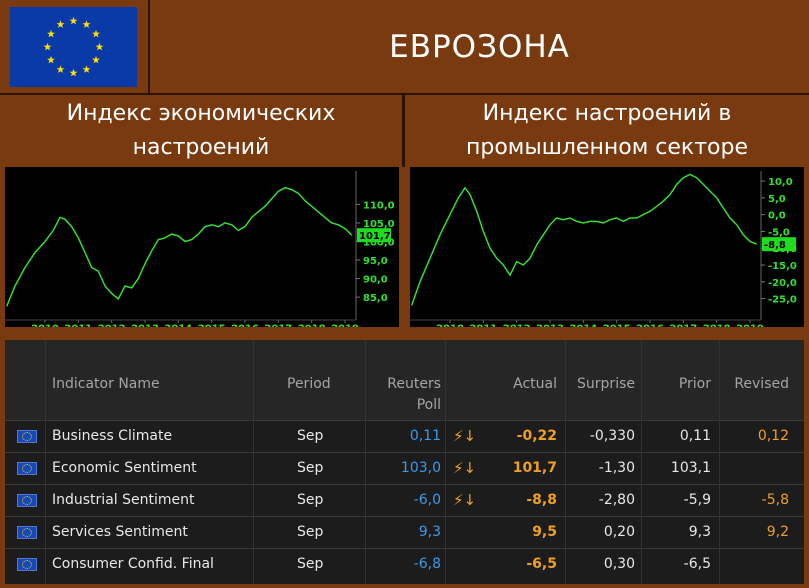 This screenshot has width=809, height=588. What do you see at coordinates (201, 130) in the screenshot?
I see `chart-title-left: Индекс экономических настроений` at bounding box center [201, 130].